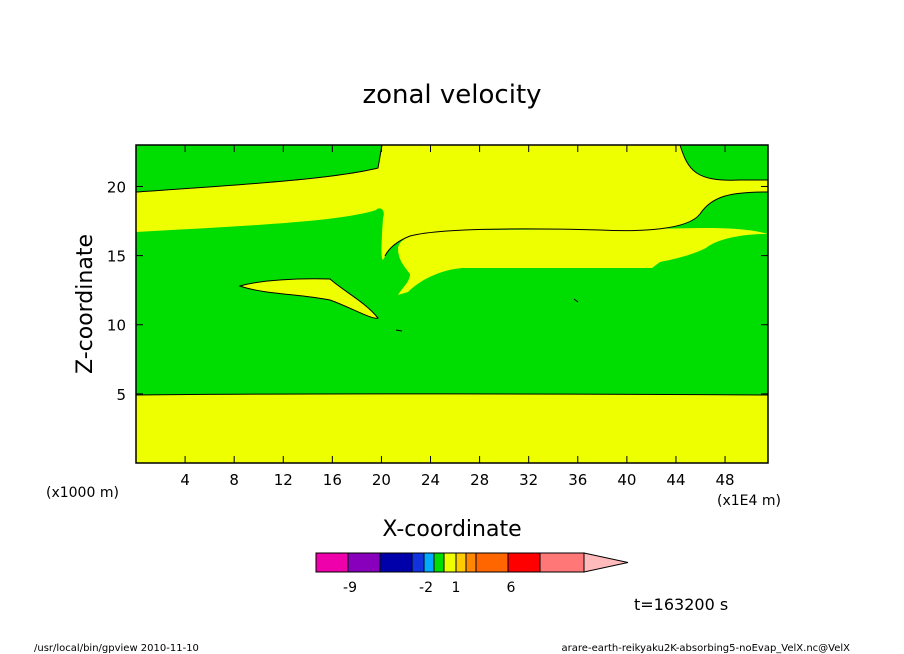 Image resolution: width=904 pixels, height=654 pixels. I want to click on x-tick-label: 32, so click(528, 480).